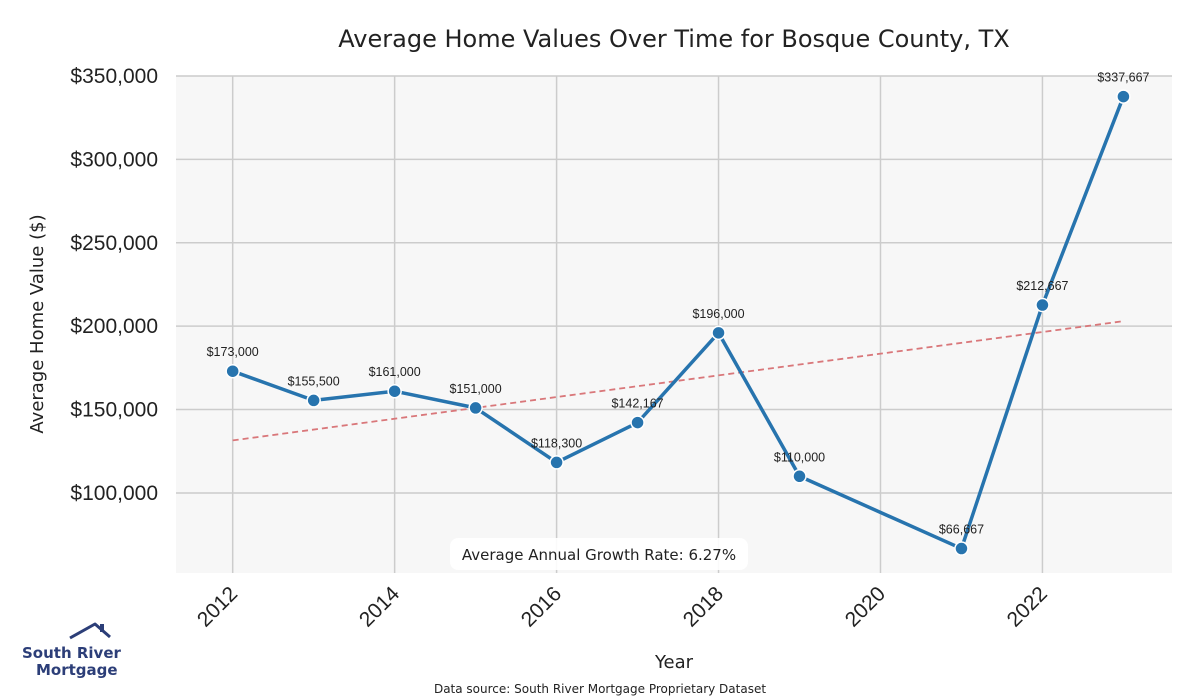 This screenshot has height=700, width=1200. What do you see at coordinates (72, 653) in the screenshot?
I see `logo-line-1: South River` at bounding box center [72, 653].